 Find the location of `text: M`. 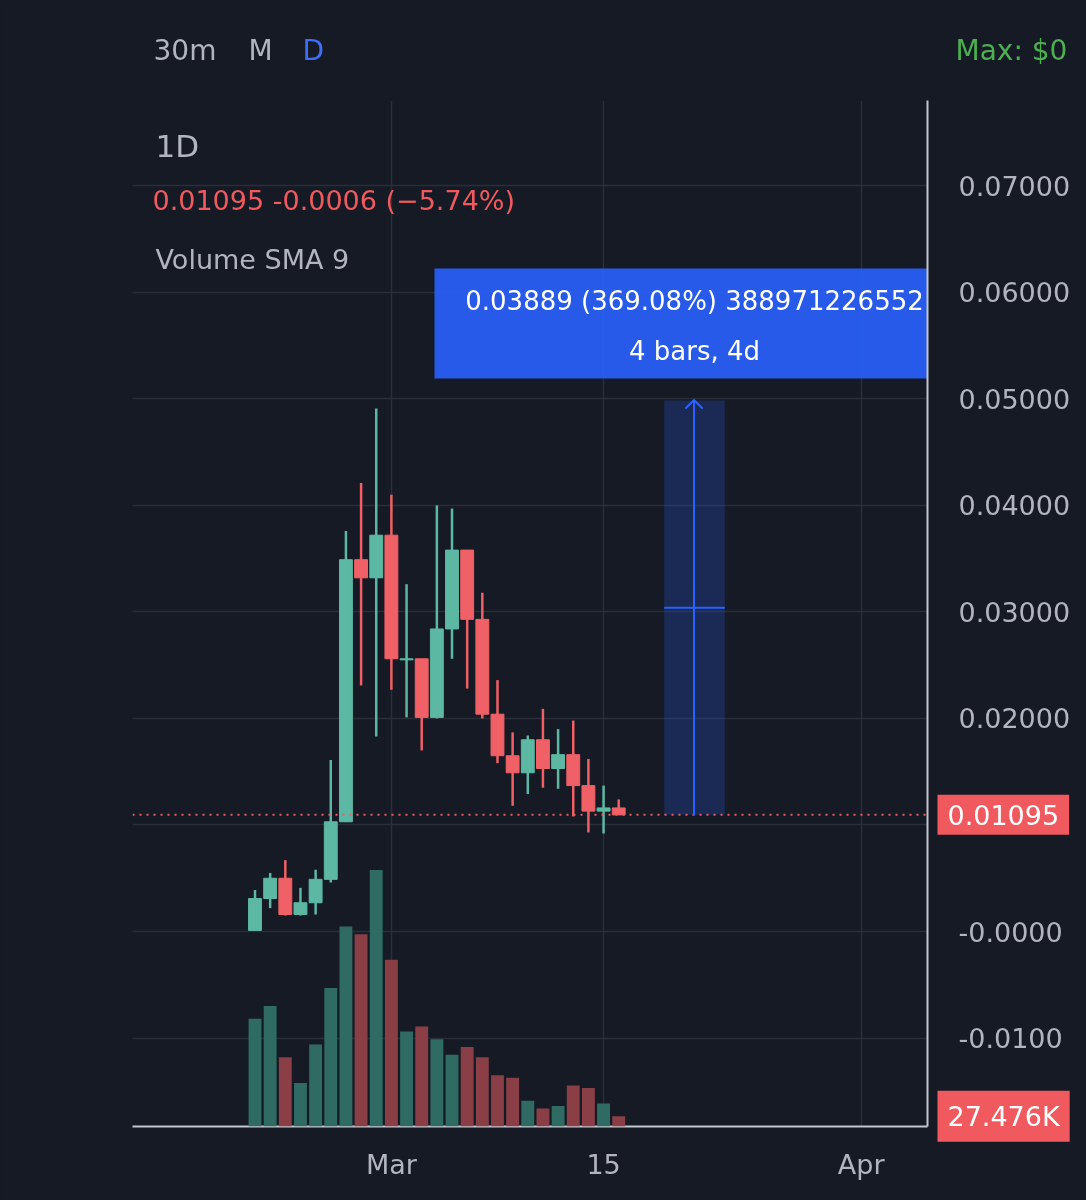

text: M is located at coordinates (260, 50).